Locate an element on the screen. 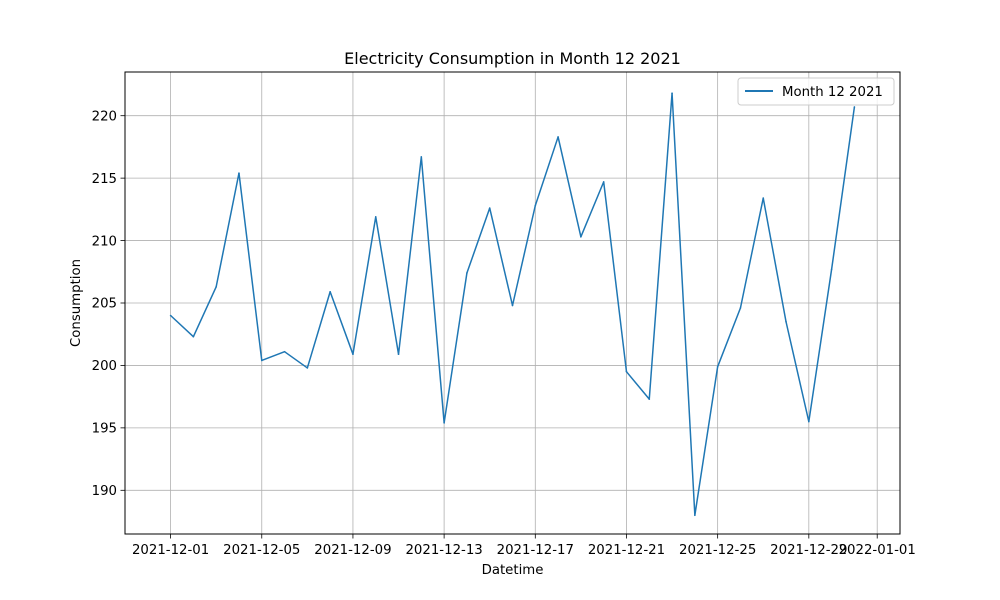 The image size is (1000, 600). y-axis: 190 195 200 205 210 215 220 is located at coordinates (108, 304).